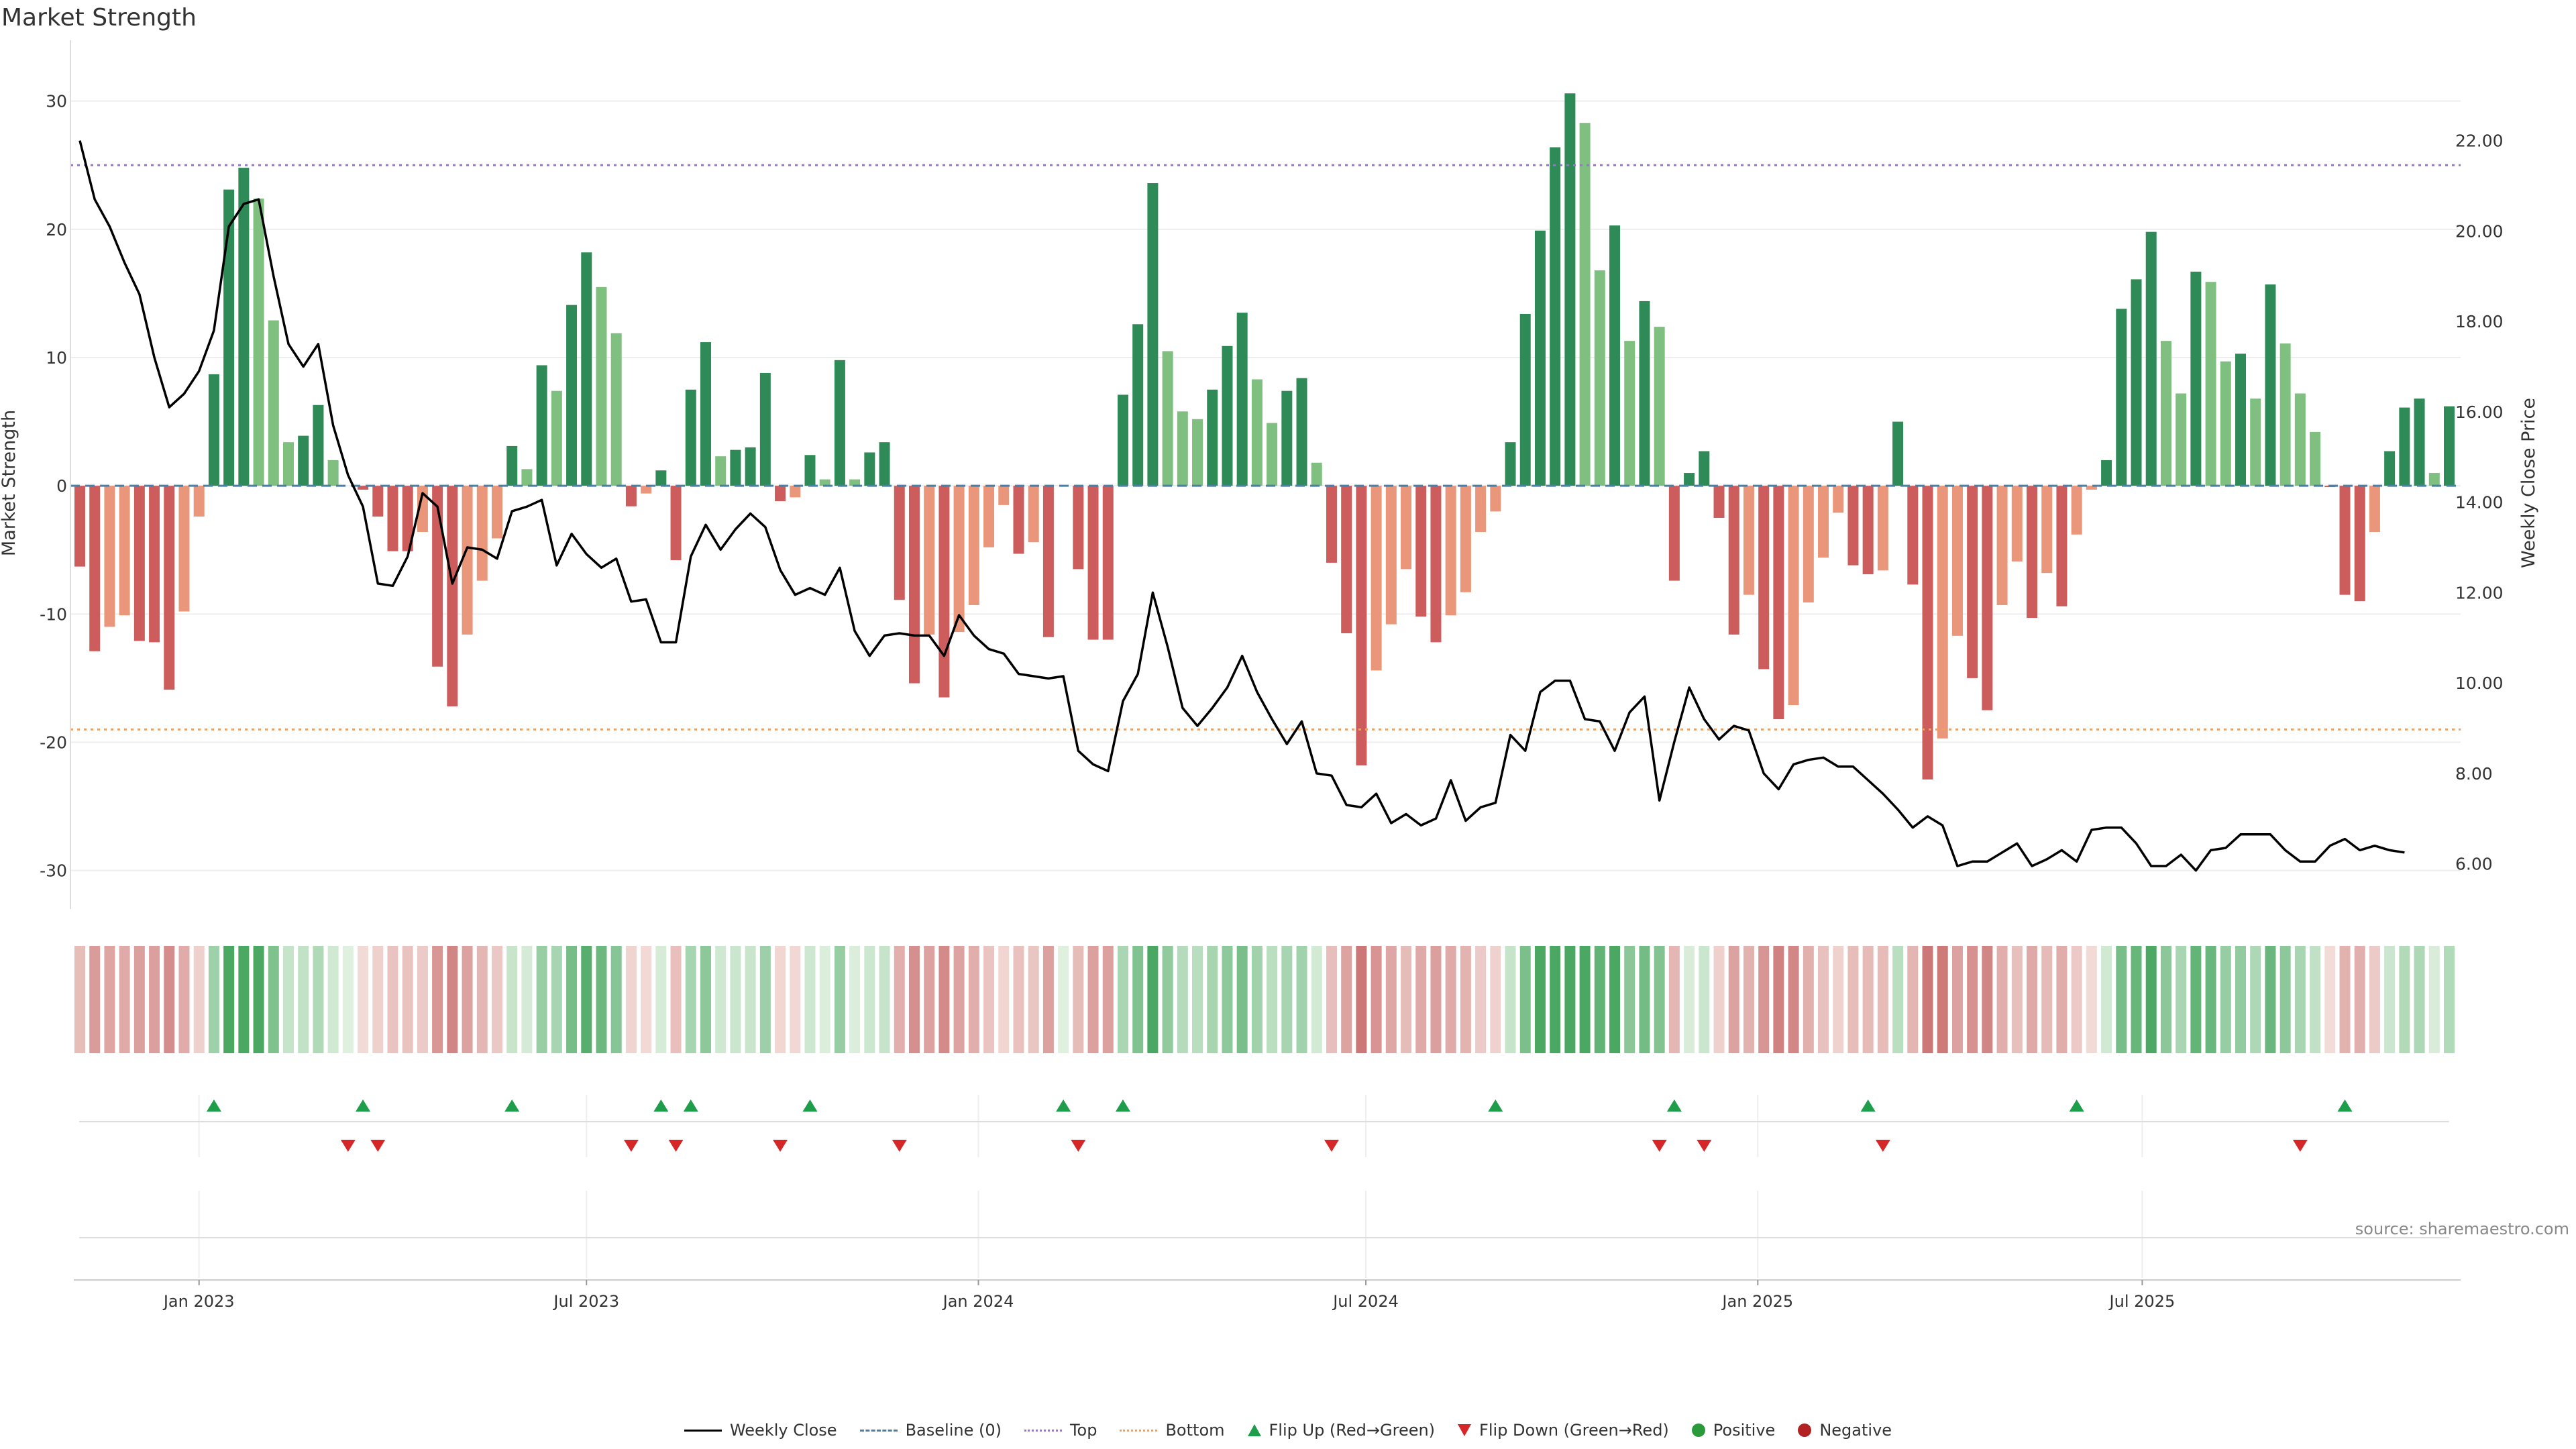 This screenshot has height=1449, width=2576. Describe the element at coordinates (1195, 1430) in the screenshot. I see `legend-label: Bottom` at that location.